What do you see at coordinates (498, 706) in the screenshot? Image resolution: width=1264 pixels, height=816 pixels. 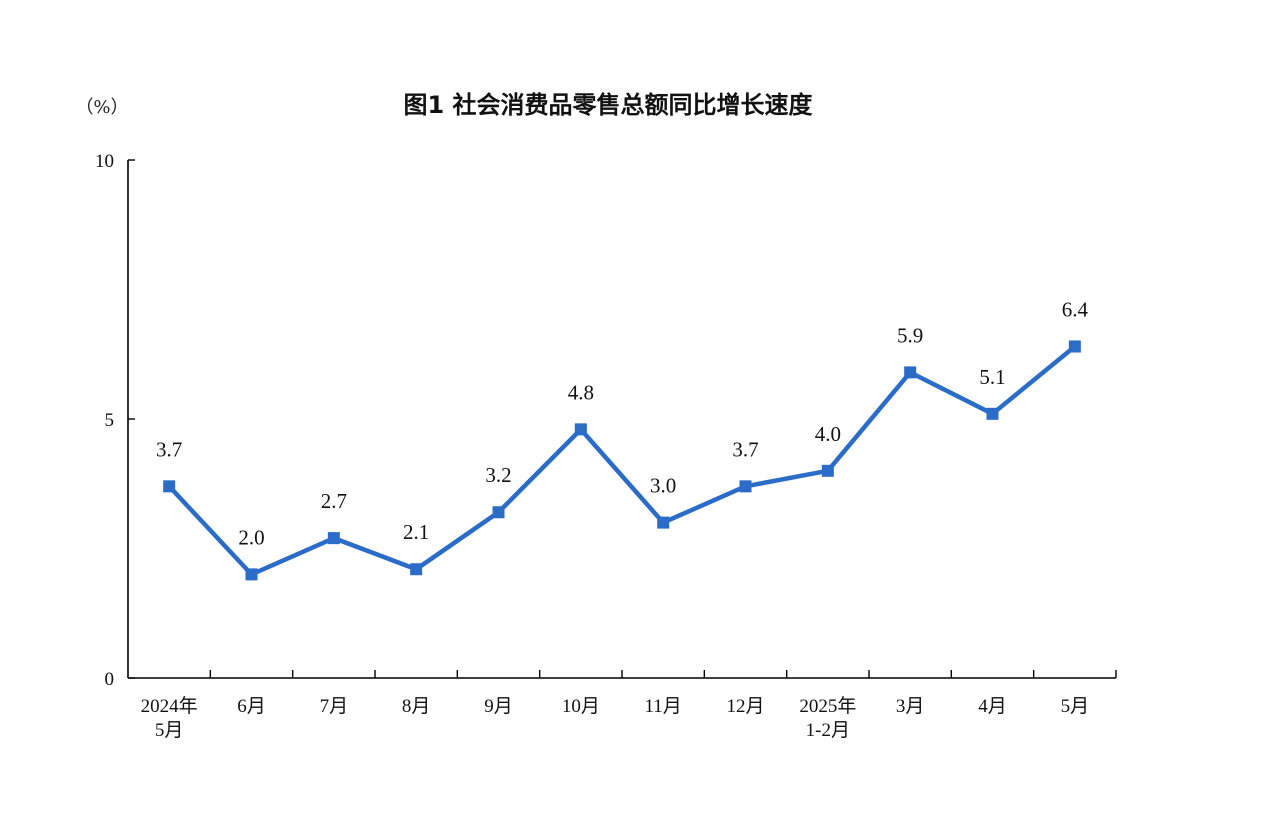 I see `x-tick-label: 9月` at bounding box center [498, 706].